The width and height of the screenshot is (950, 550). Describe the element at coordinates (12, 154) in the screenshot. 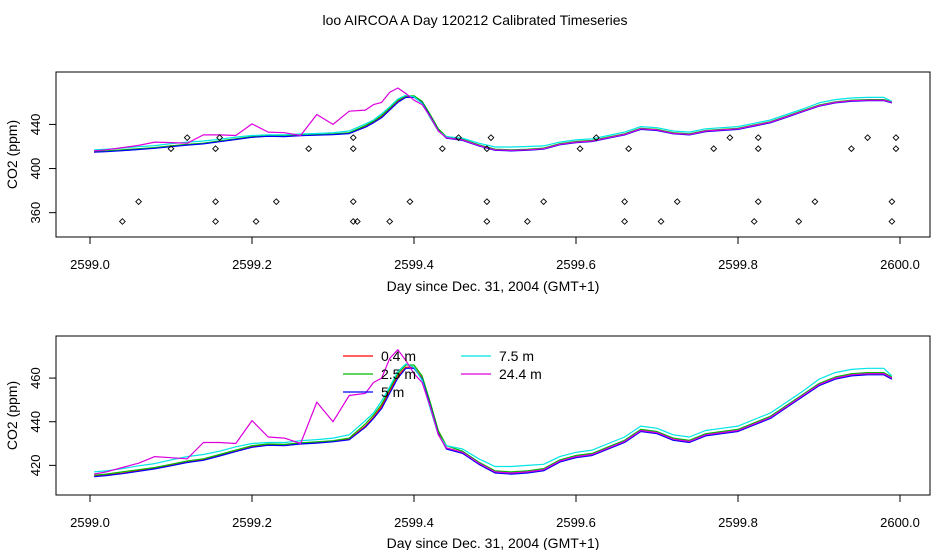

I see `top-y-axis-label: CO2 (ppm)` at that location.